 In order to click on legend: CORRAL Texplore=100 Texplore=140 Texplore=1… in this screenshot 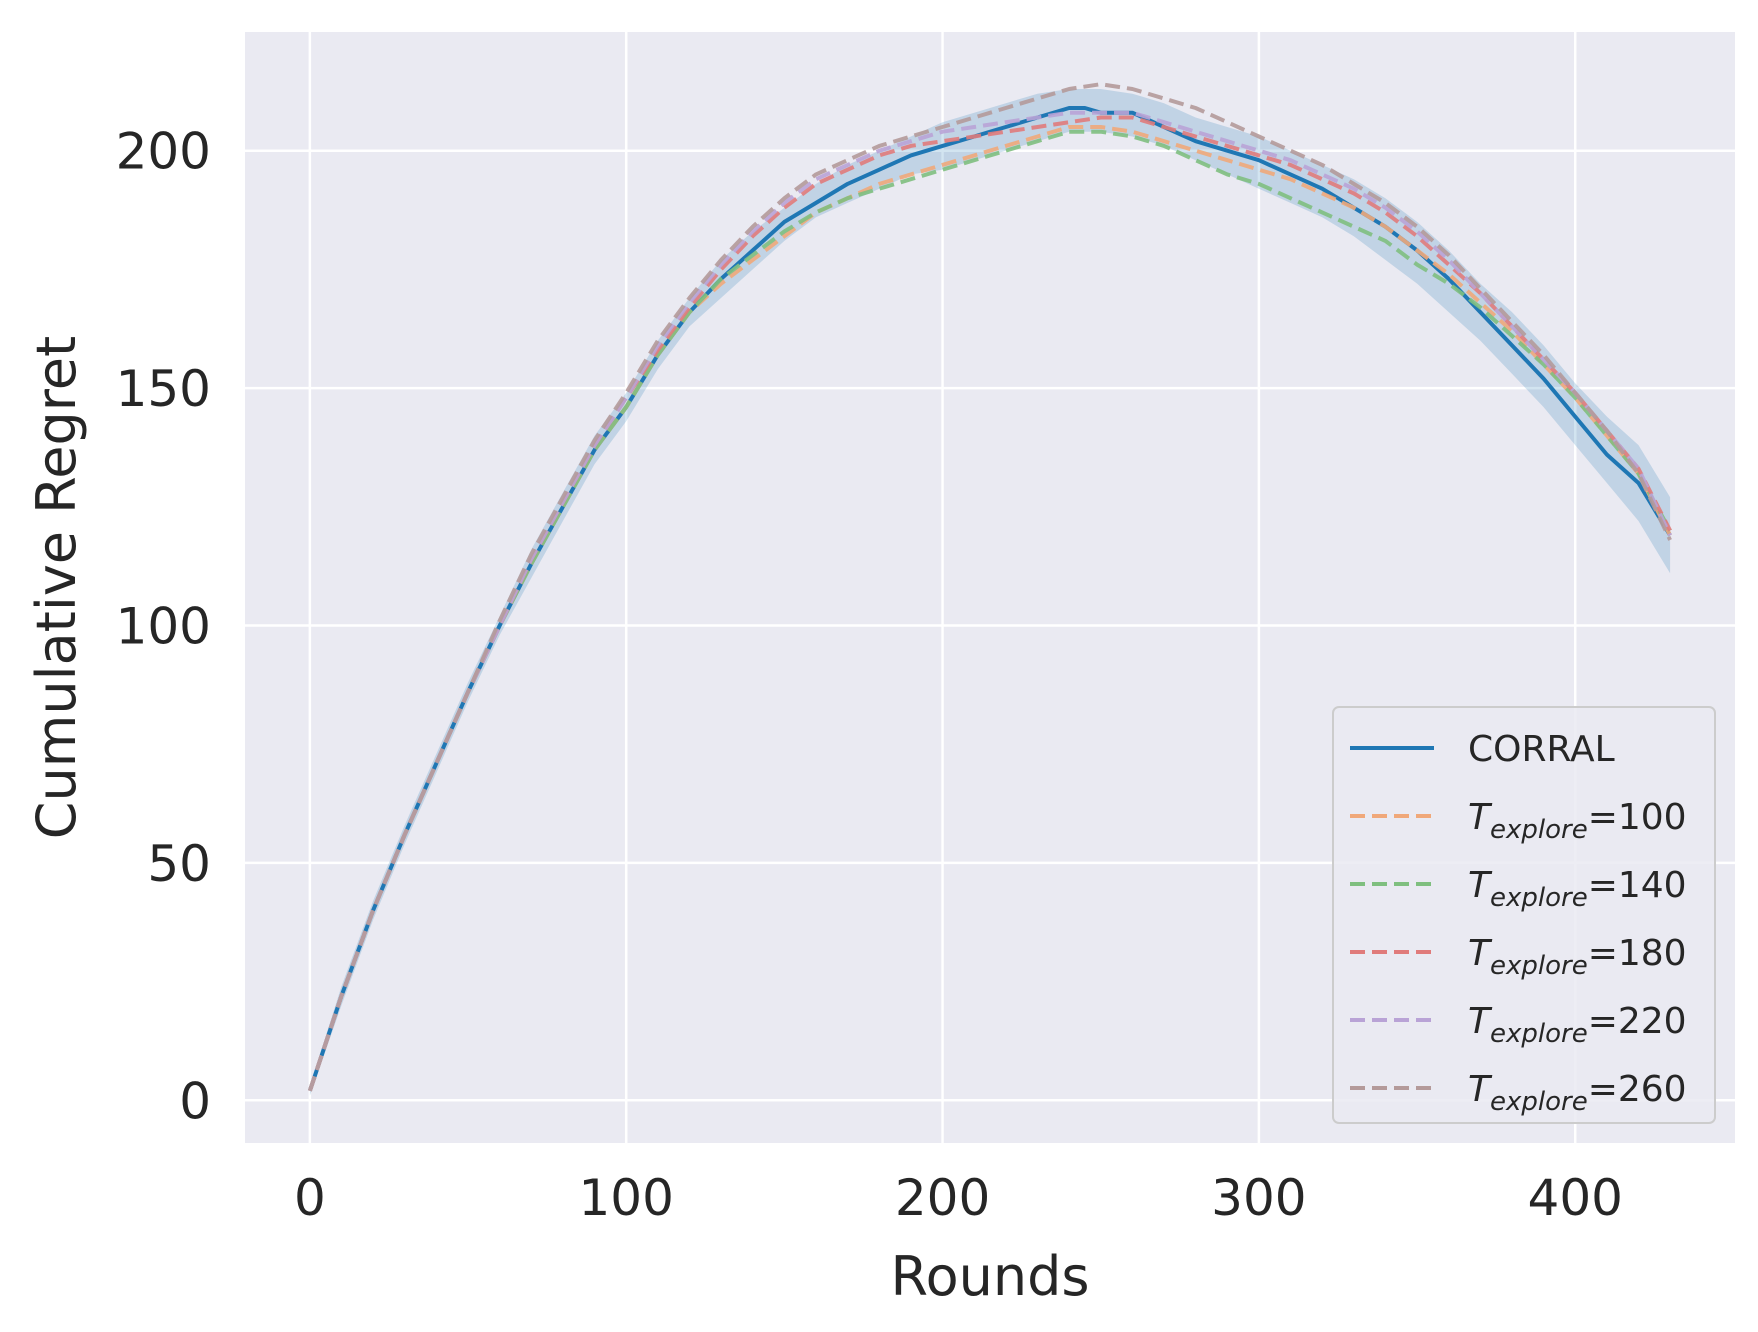, I will do `click(1524, 915)`.